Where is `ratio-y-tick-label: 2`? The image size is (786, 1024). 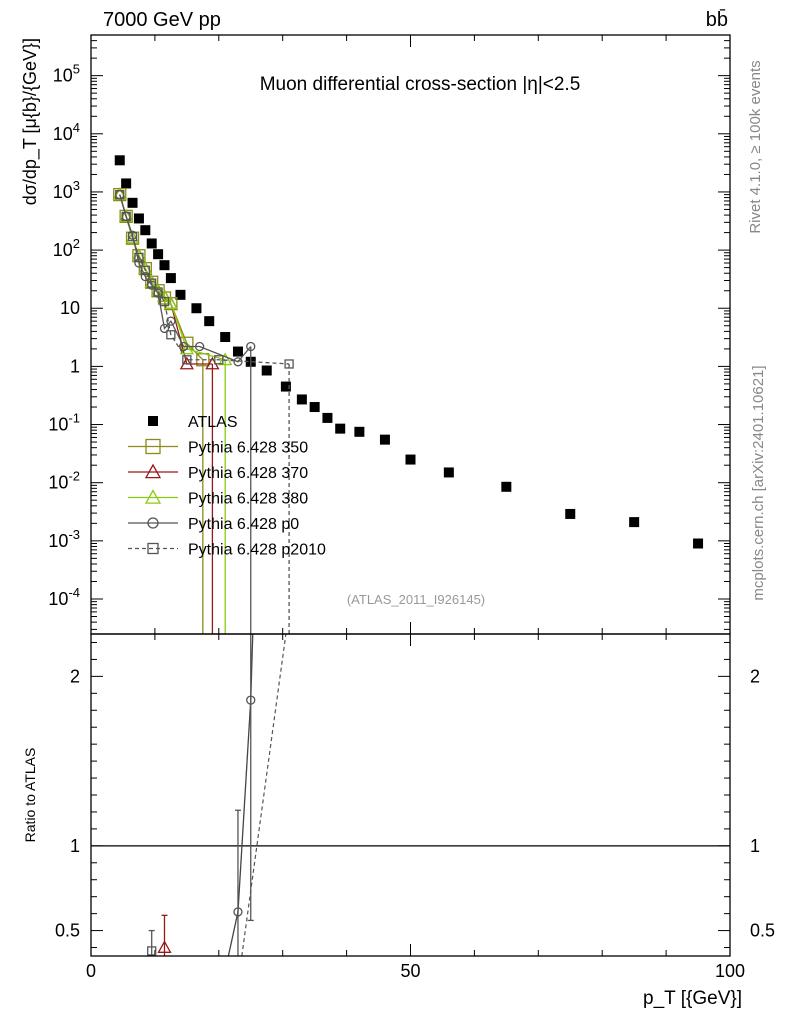
ratio-y-tick-label: 2 is located at coordinates (75, 676).